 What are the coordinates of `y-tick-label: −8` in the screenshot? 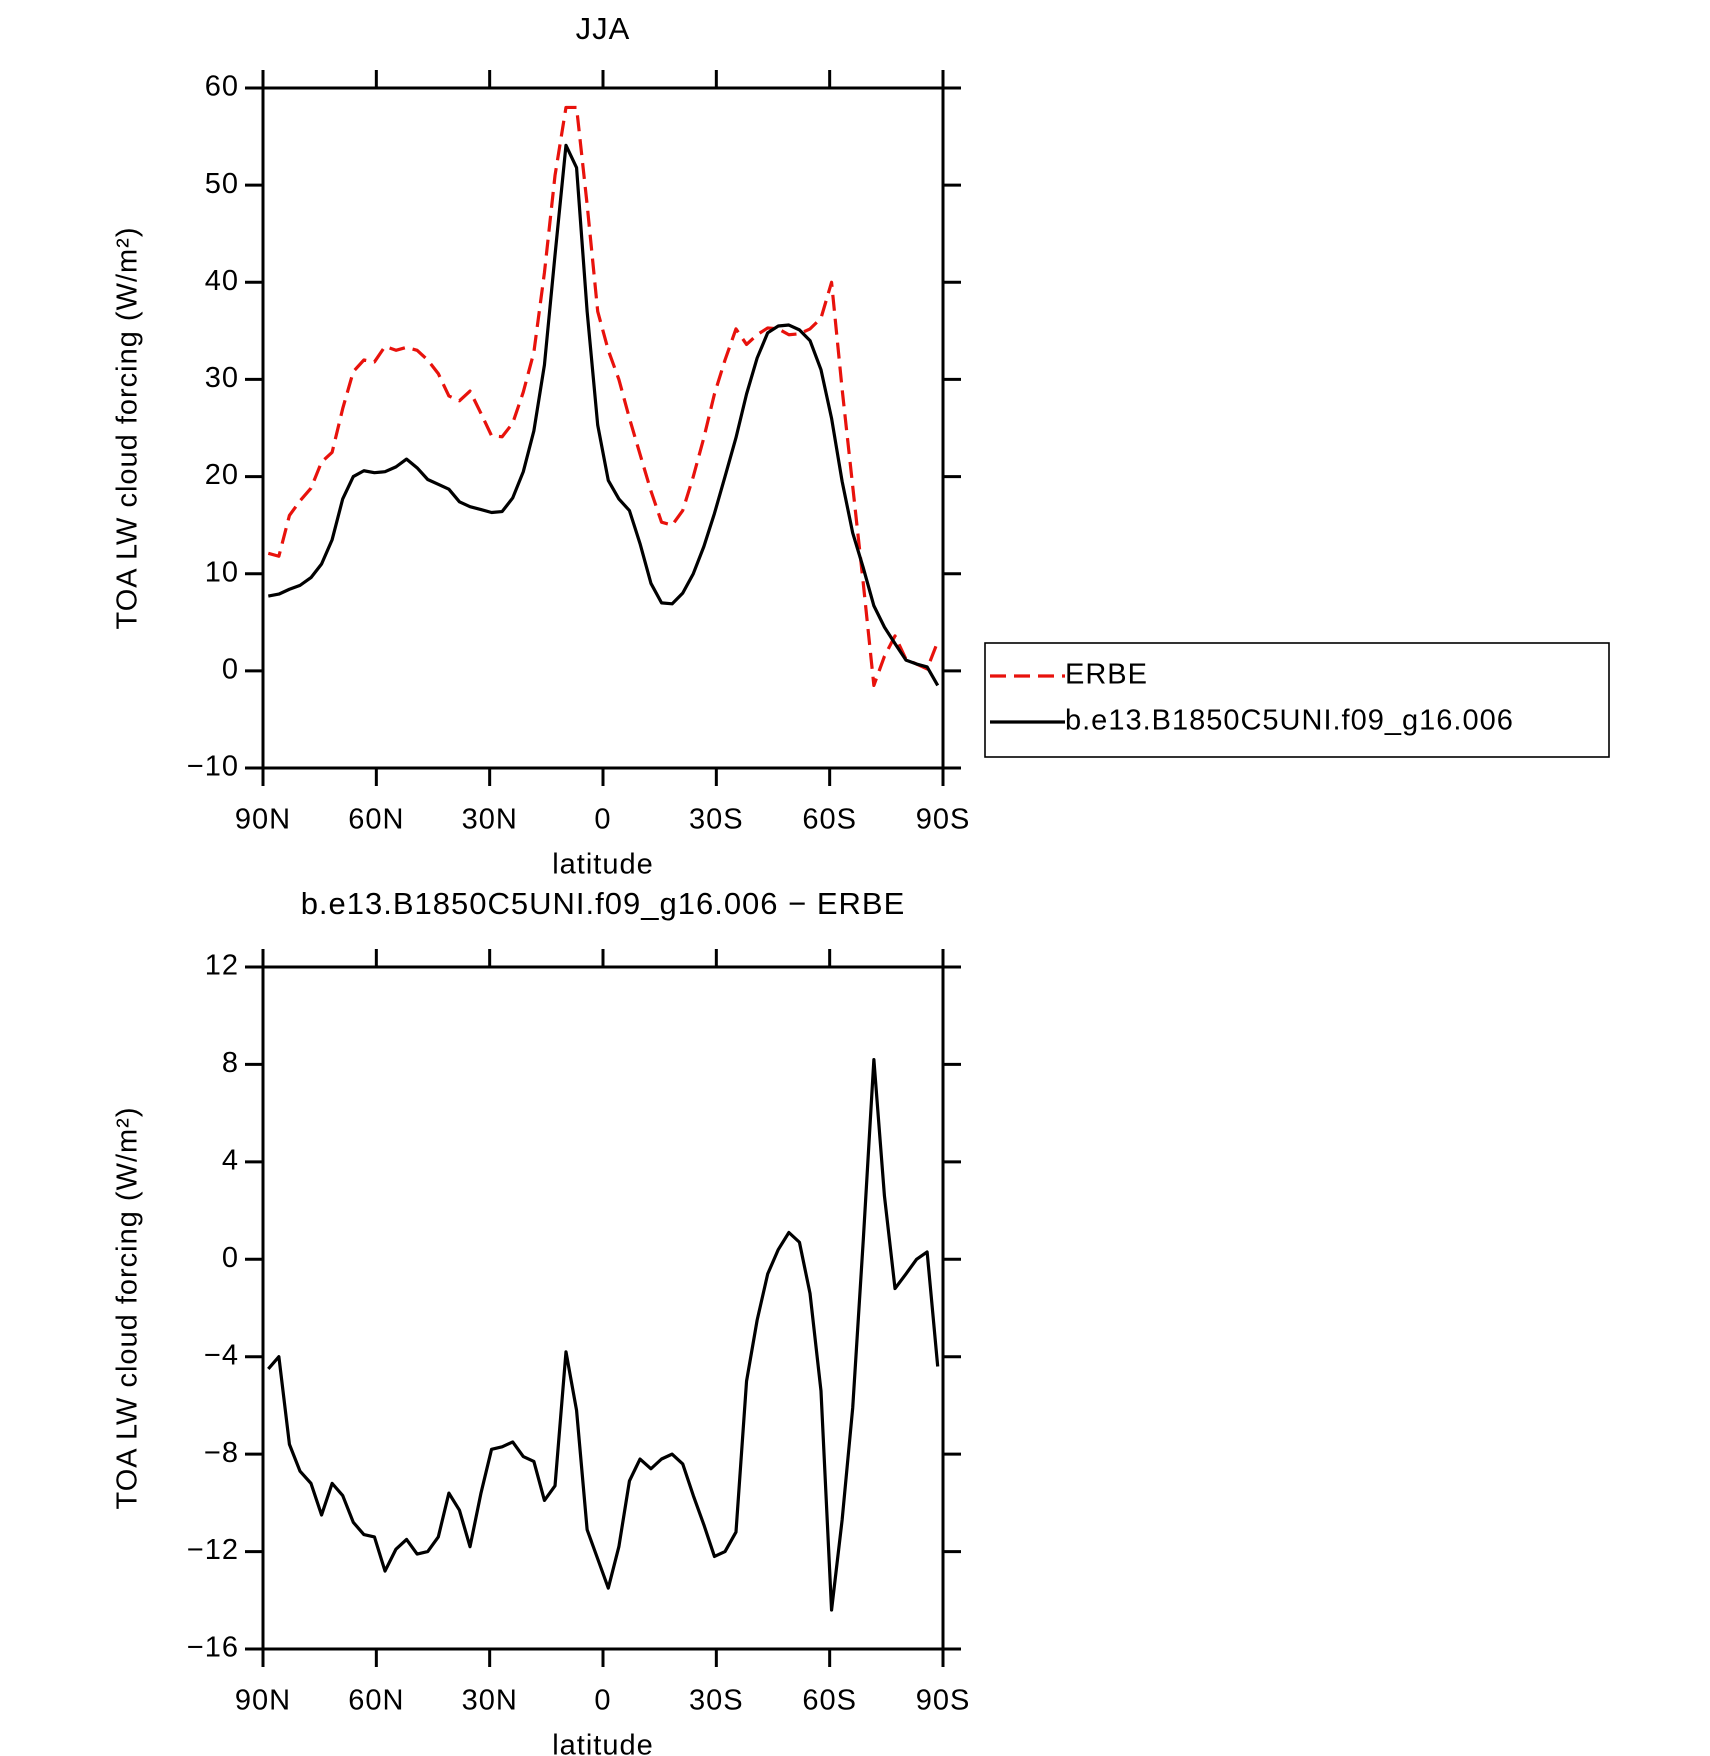 It's located at (221, 1453).